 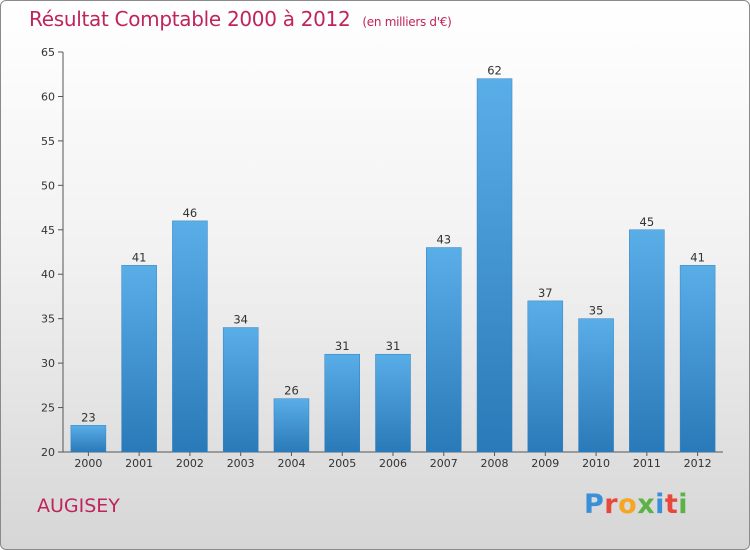 I want to click on proxiti-logo: Proxiti, so click(x=636, y=504).